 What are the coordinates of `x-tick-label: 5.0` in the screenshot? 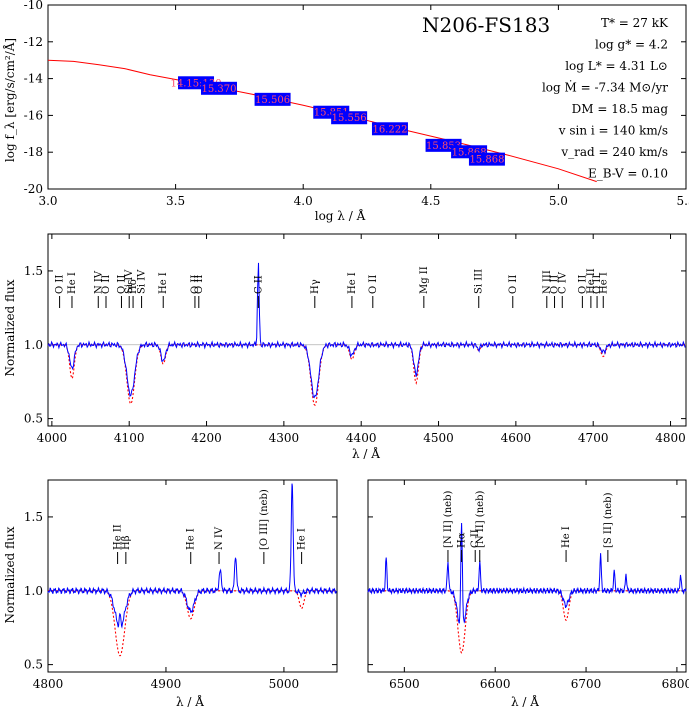 It's located at (558, 201).